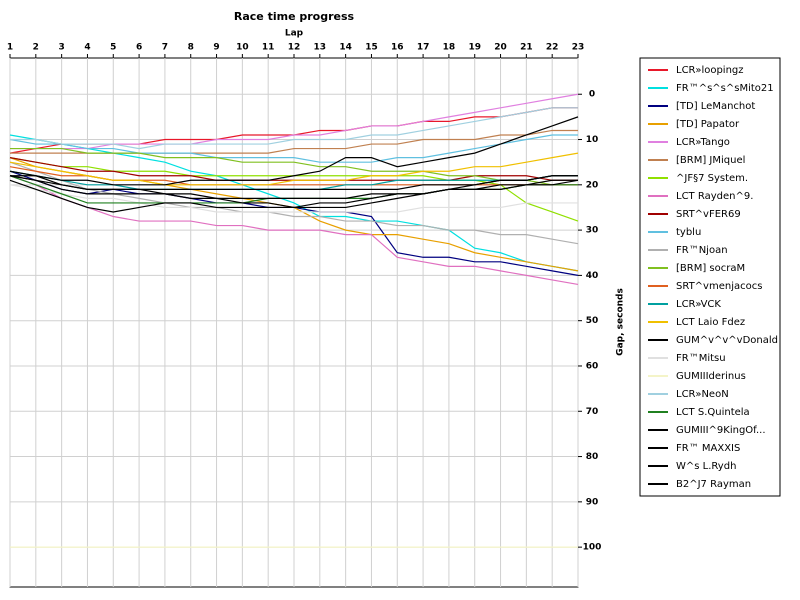 The width and height of the screenshot is (800, 600). I want to click on x-tick-label: 8, so click(191, 48).